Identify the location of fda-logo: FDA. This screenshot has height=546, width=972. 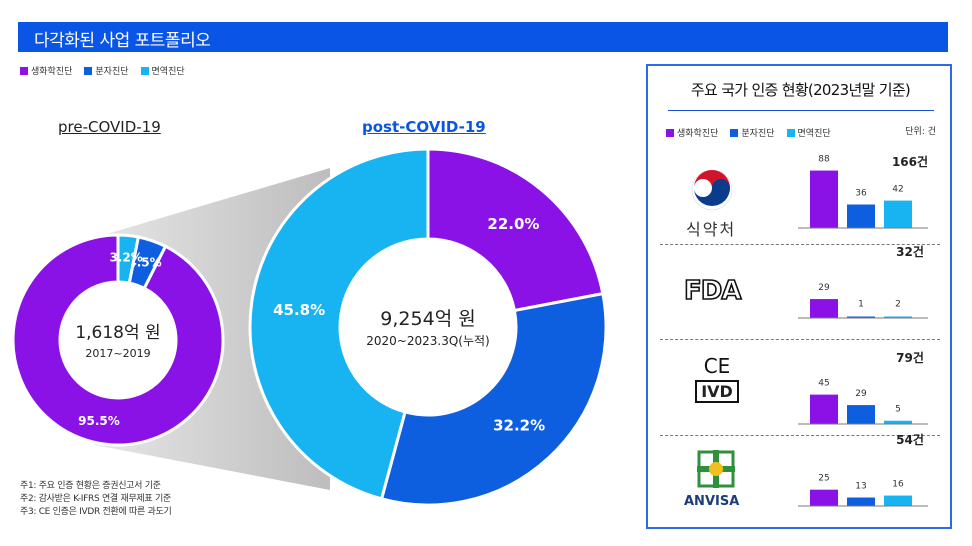
(723, 292).